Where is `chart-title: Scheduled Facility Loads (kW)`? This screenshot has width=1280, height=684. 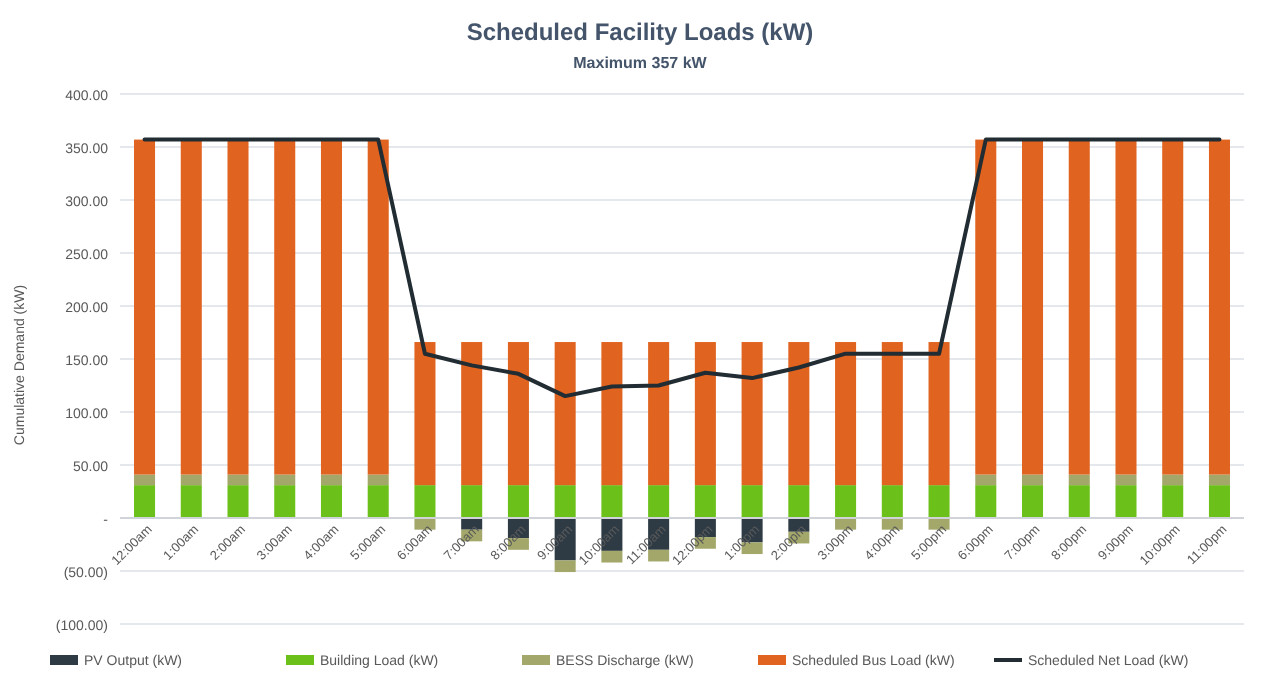 chart-title: Scheduled Facility Loads (kW) is located at coordinates (640, 32).